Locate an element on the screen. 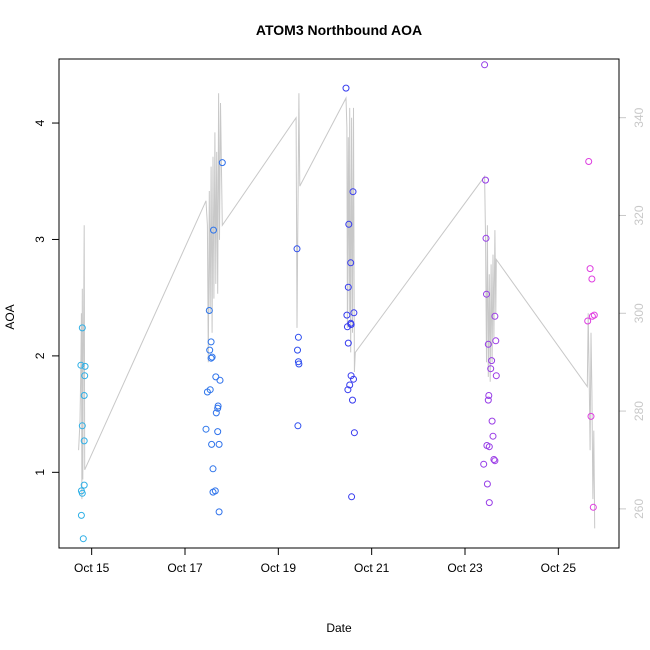  y-tick-label-2: 3 is located at coordinates (40, 239).